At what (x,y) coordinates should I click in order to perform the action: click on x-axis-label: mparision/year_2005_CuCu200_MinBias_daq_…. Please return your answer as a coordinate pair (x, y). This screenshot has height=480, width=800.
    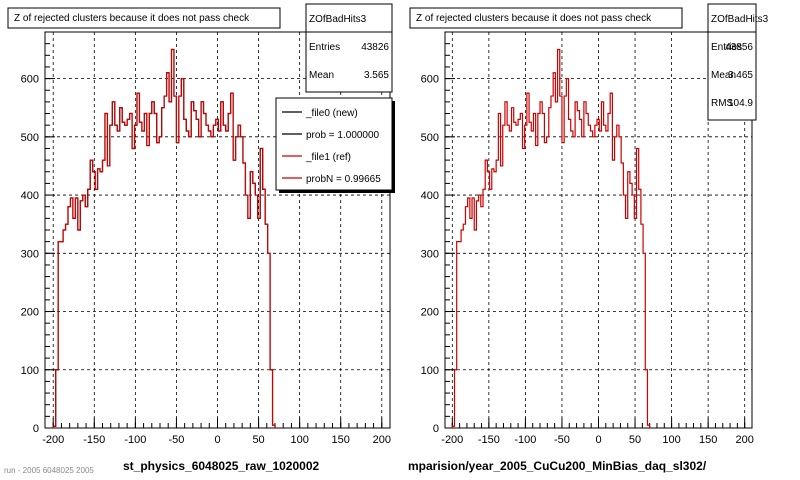
    Looking at the image, I should click on (557, 466).